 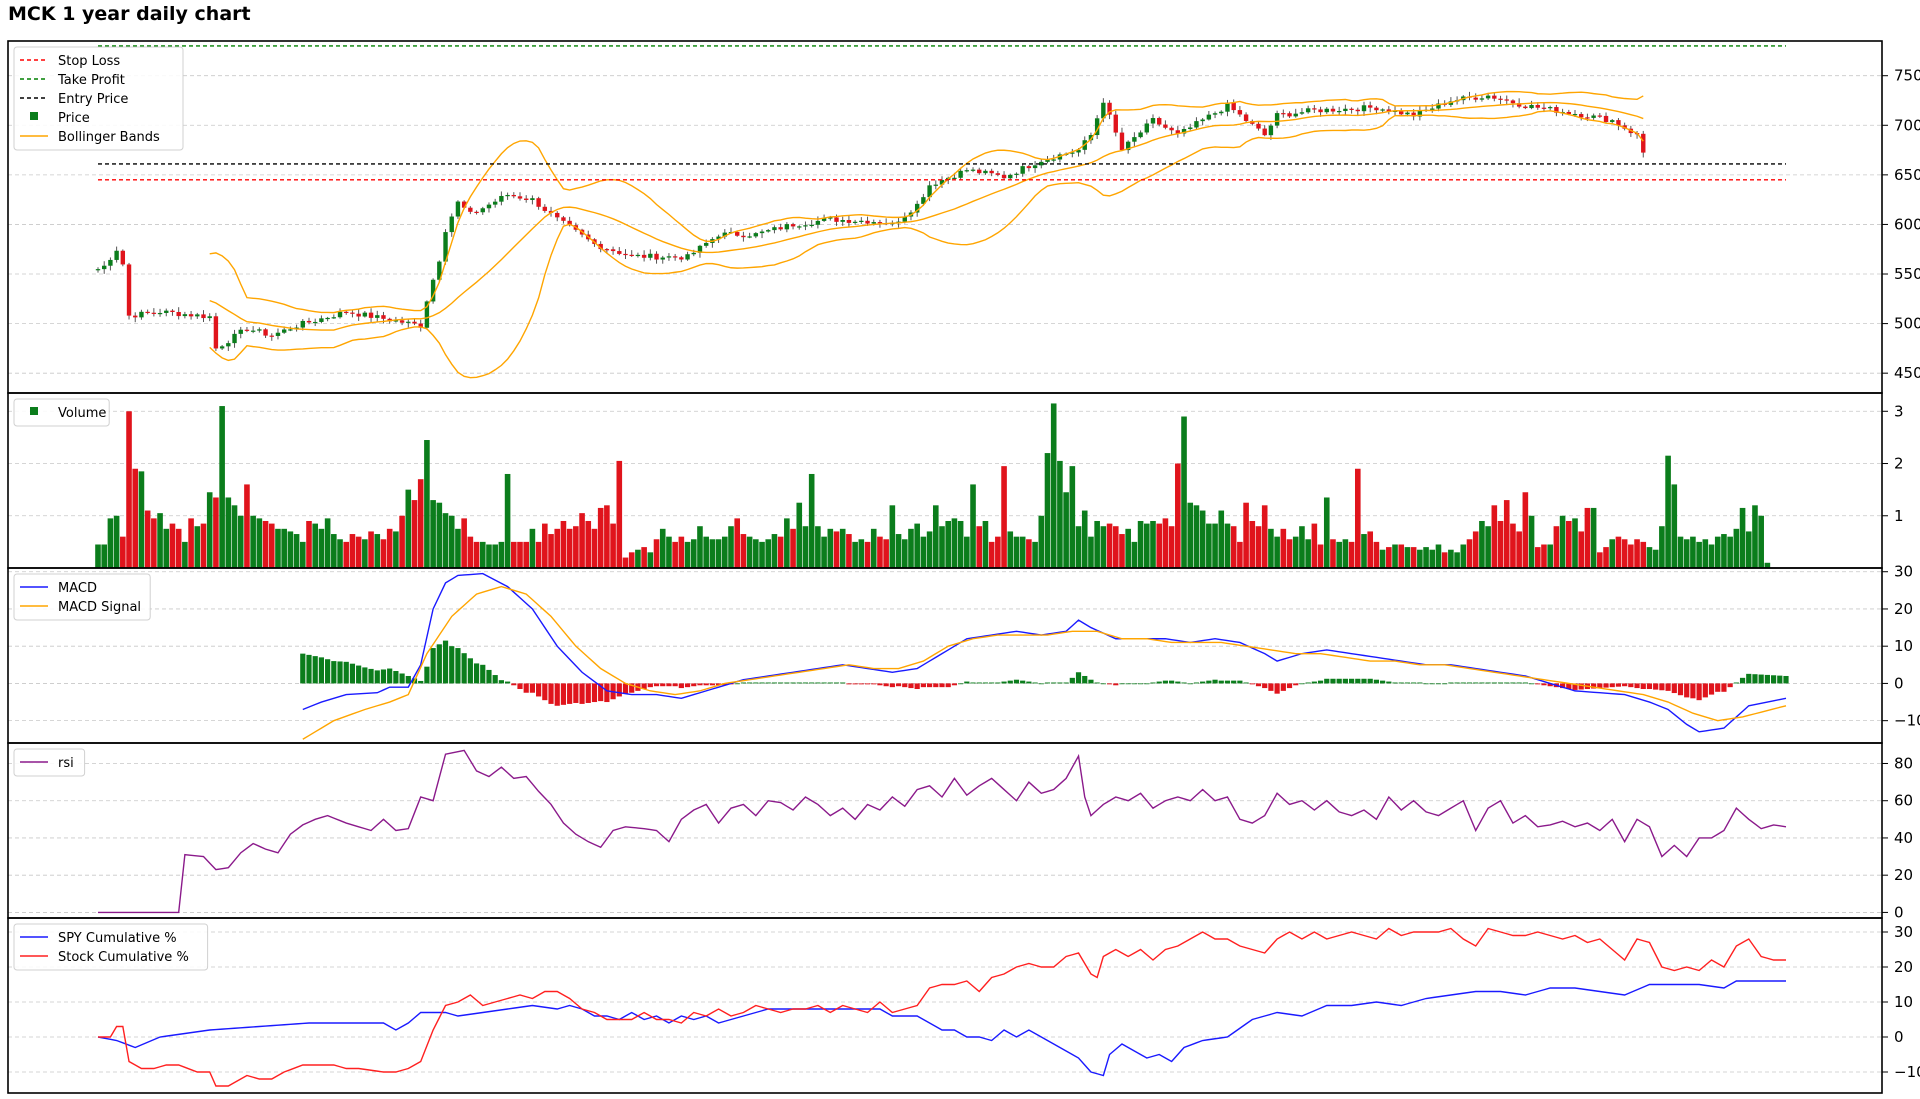 I want to click on y-tick-label: 30, so click(x=1903, y=932).